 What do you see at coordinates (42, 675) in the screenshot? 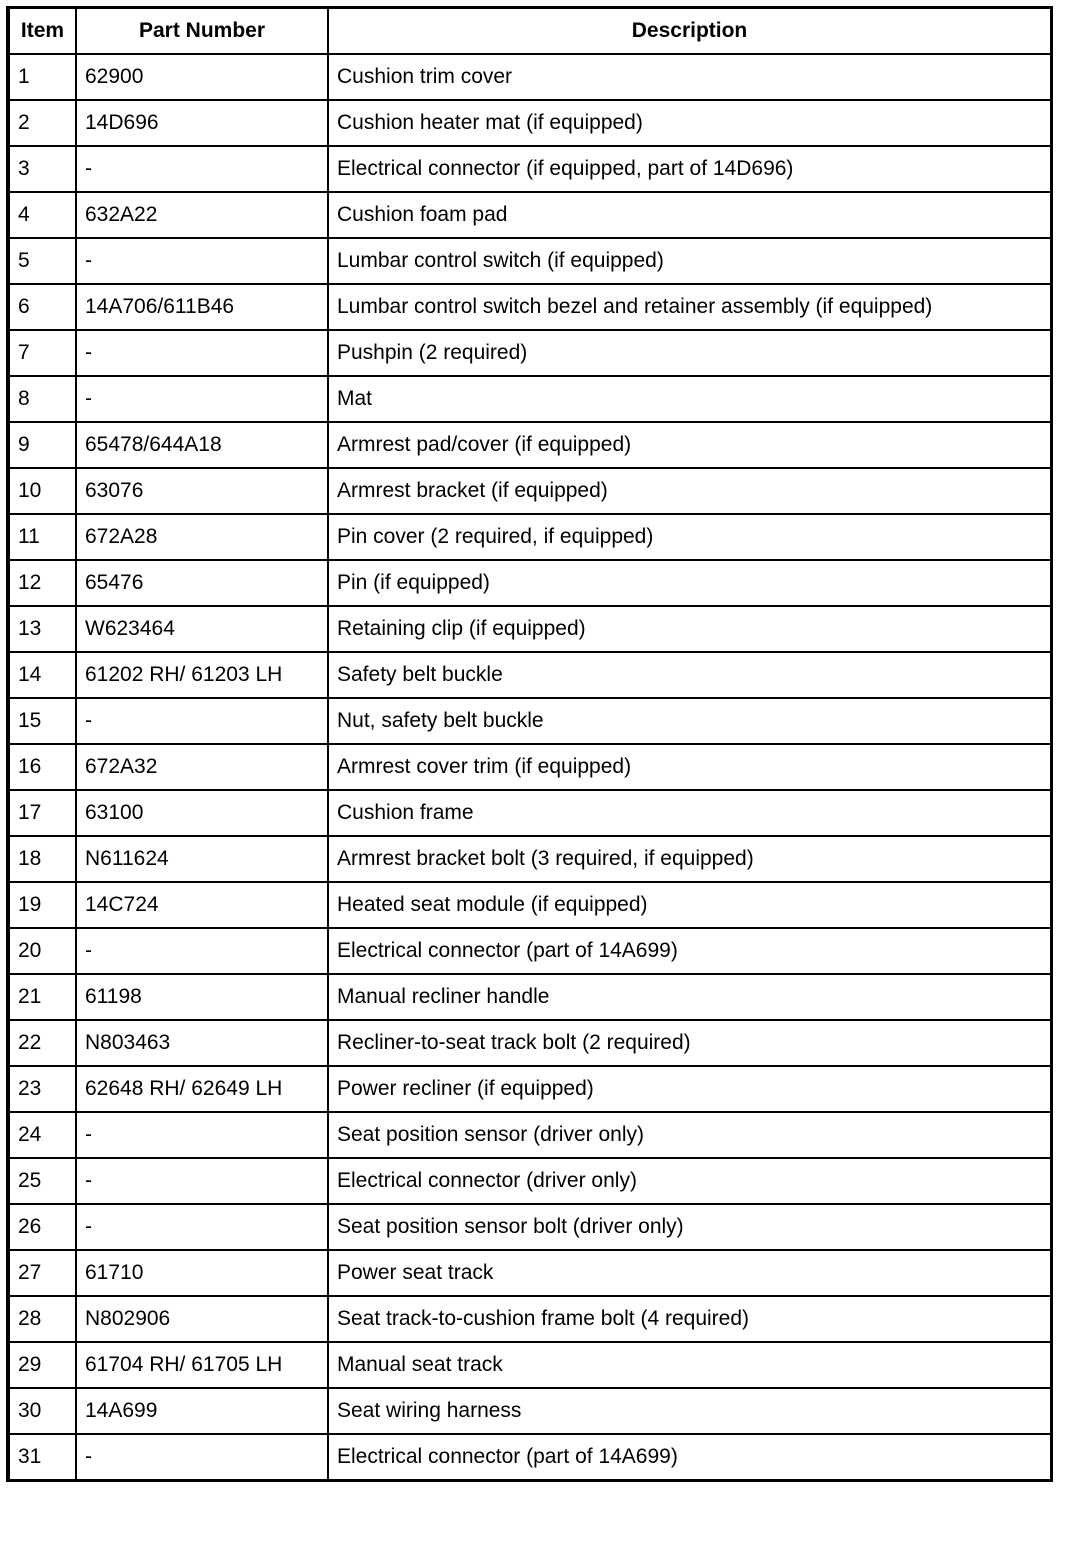
I see `cell-item: 14` at bounding box center [42, 675].